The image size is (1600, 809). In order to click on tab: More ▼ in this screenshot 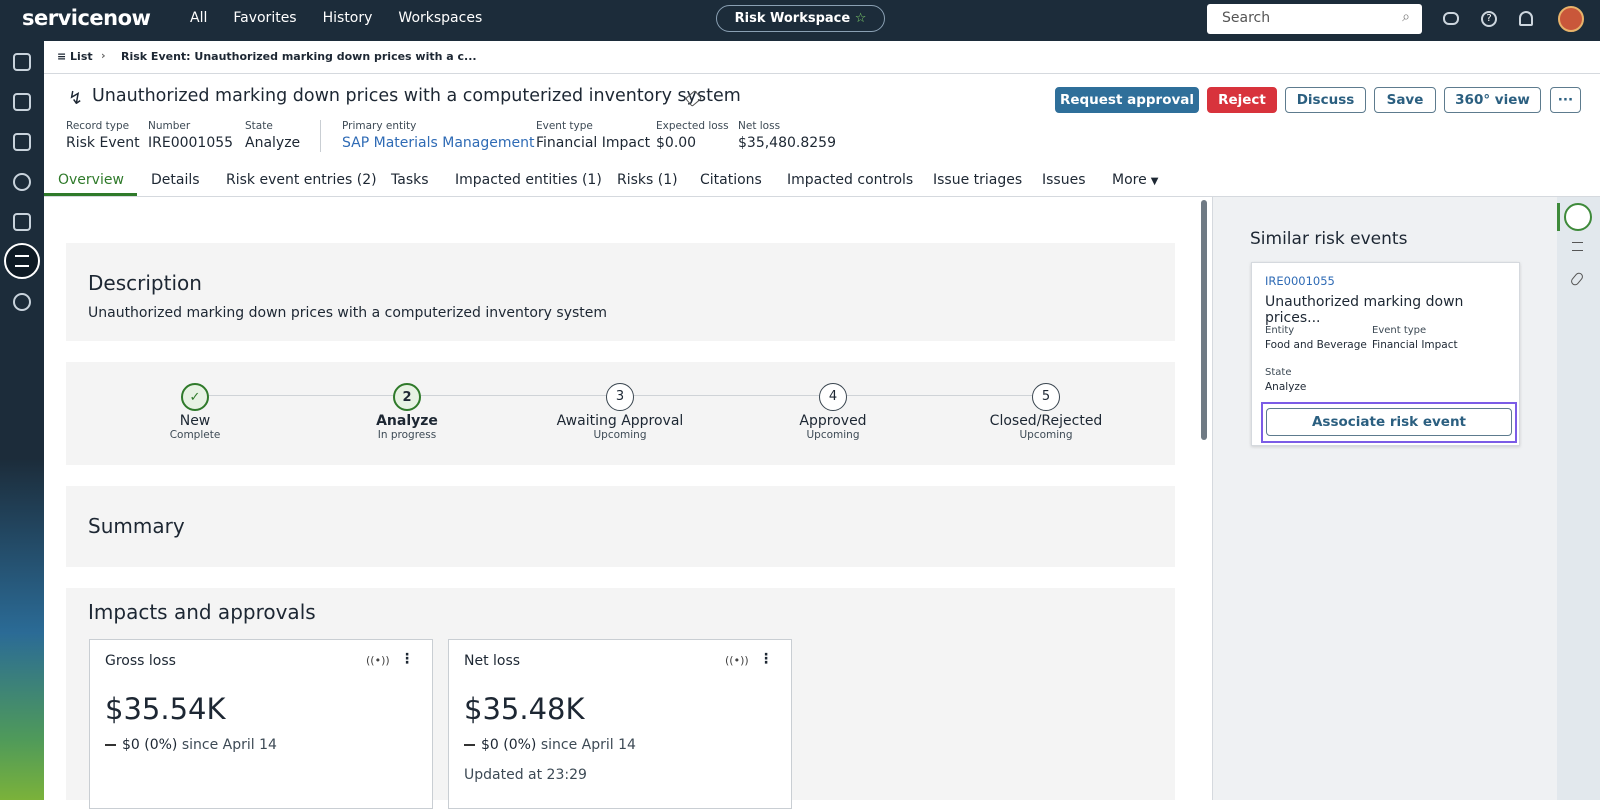, I will do `click(1135, 180)`.